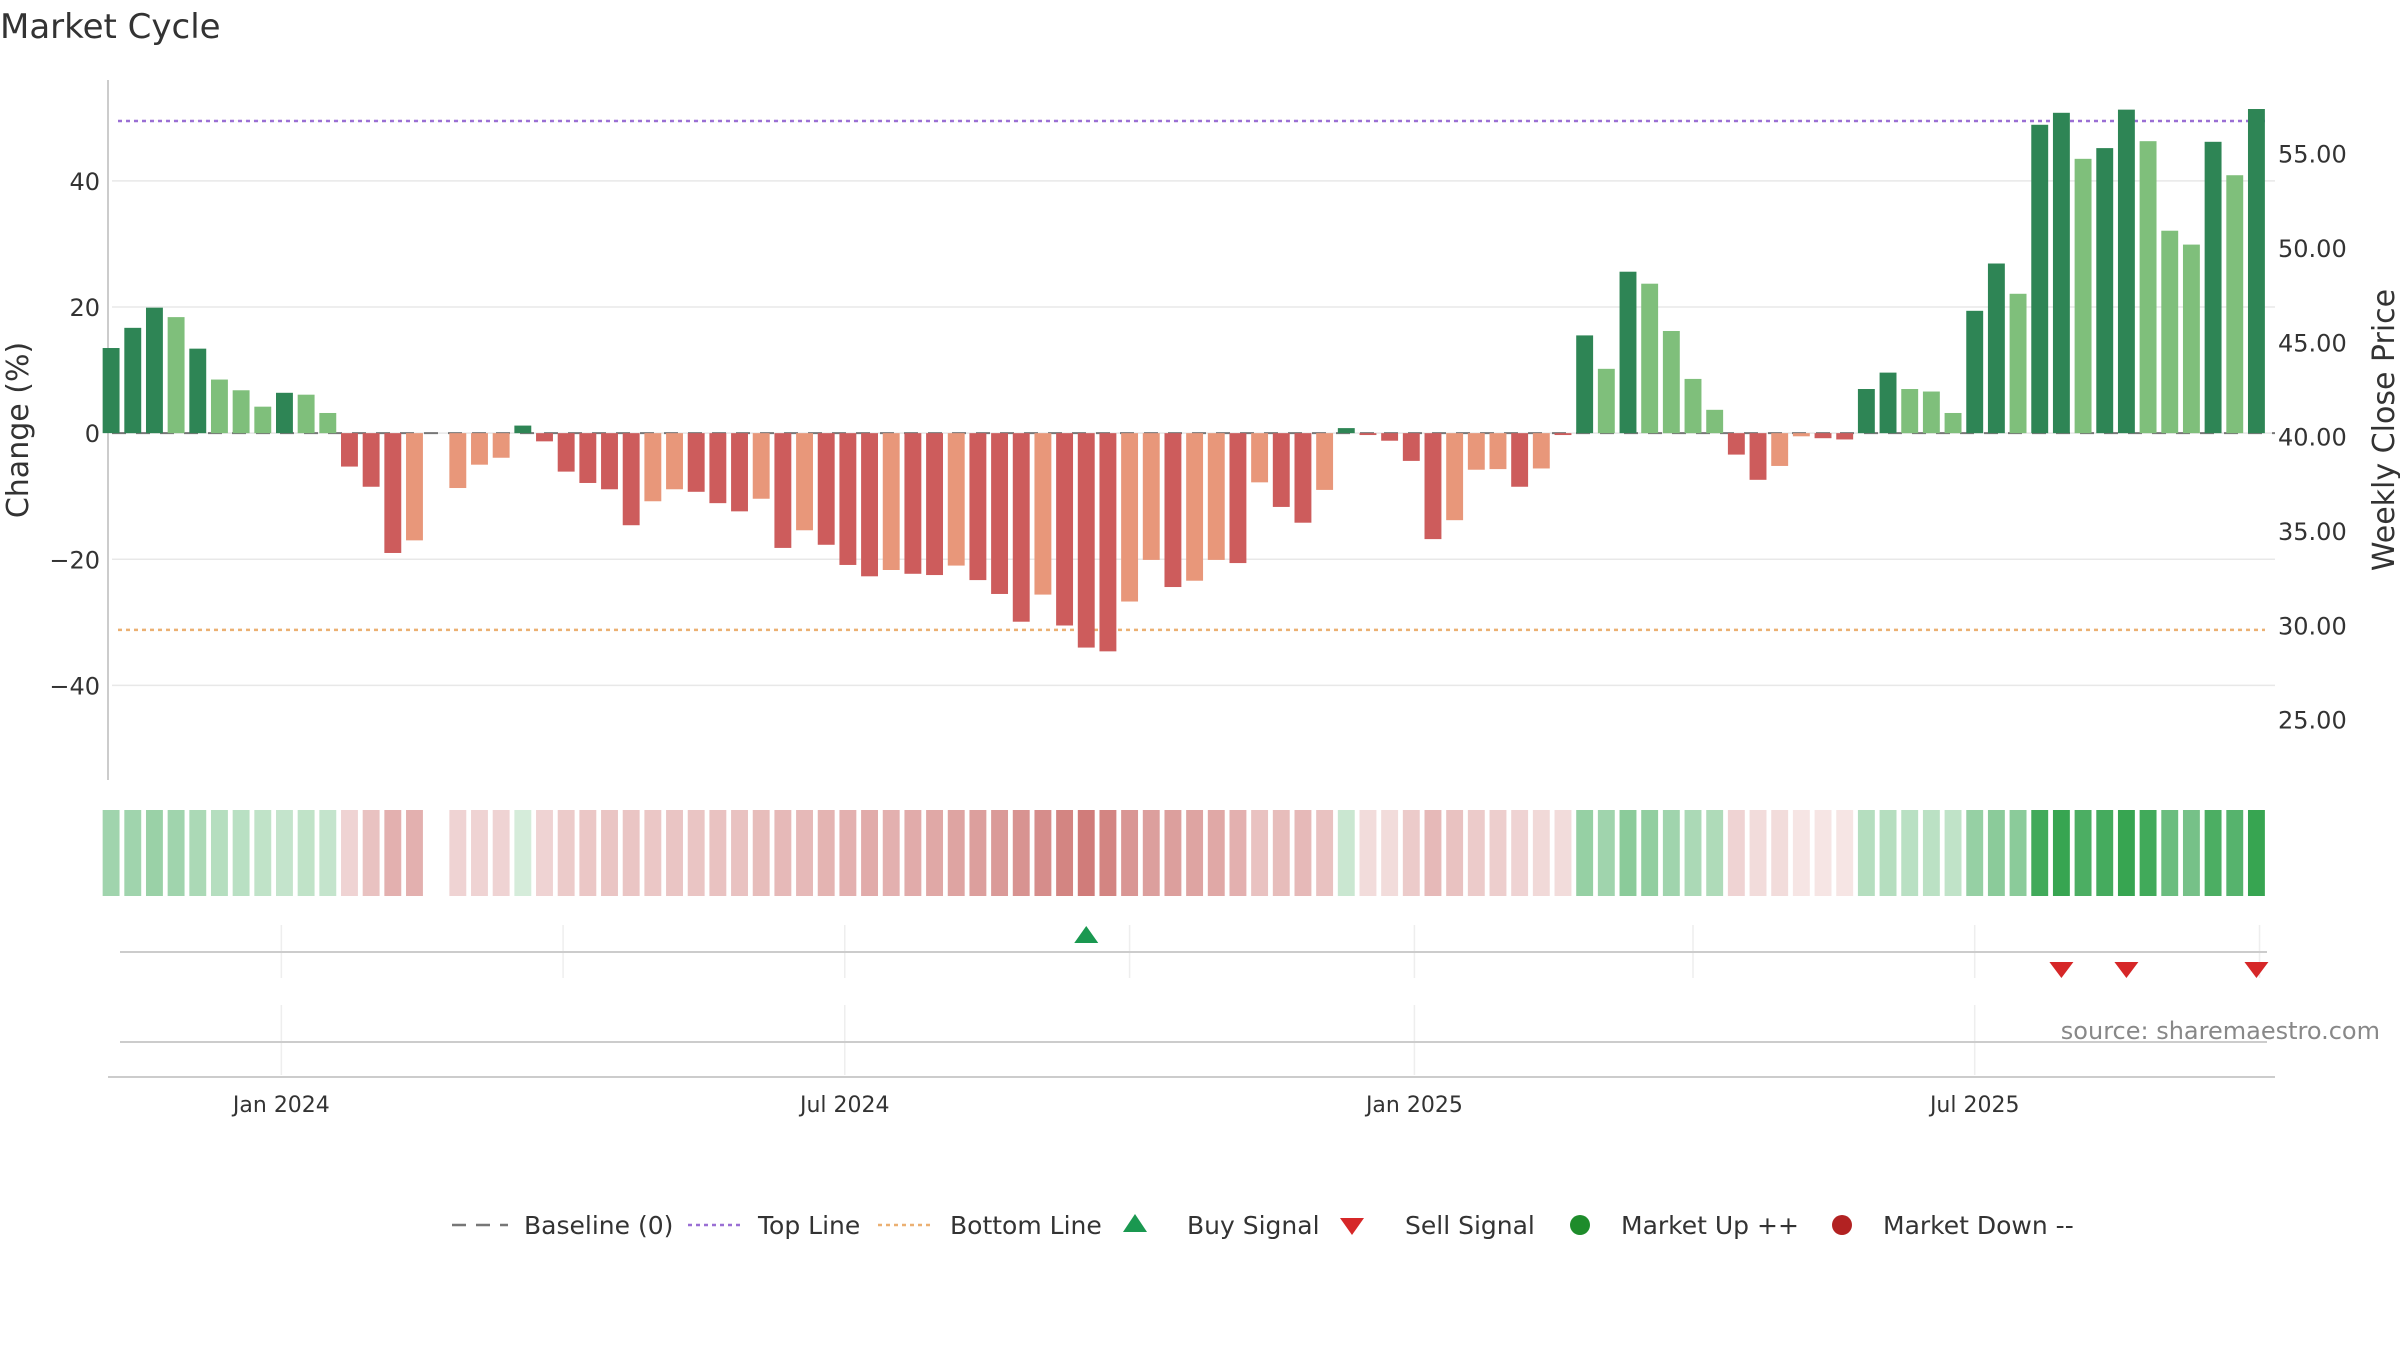 The height and width of the screenshot is (1350, 2400). I want to click on legend-item: Market Up ++, so click(1684, 1225).